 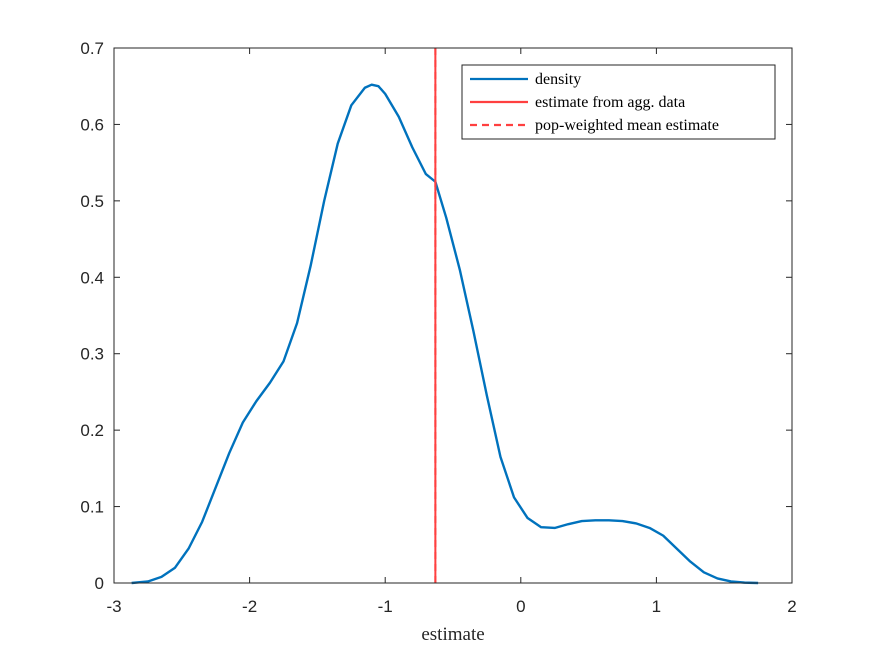 What do you see at coordinates (558, 79) in the screenshot?
I see `legend-label: density` at bounding box center [558, 79].